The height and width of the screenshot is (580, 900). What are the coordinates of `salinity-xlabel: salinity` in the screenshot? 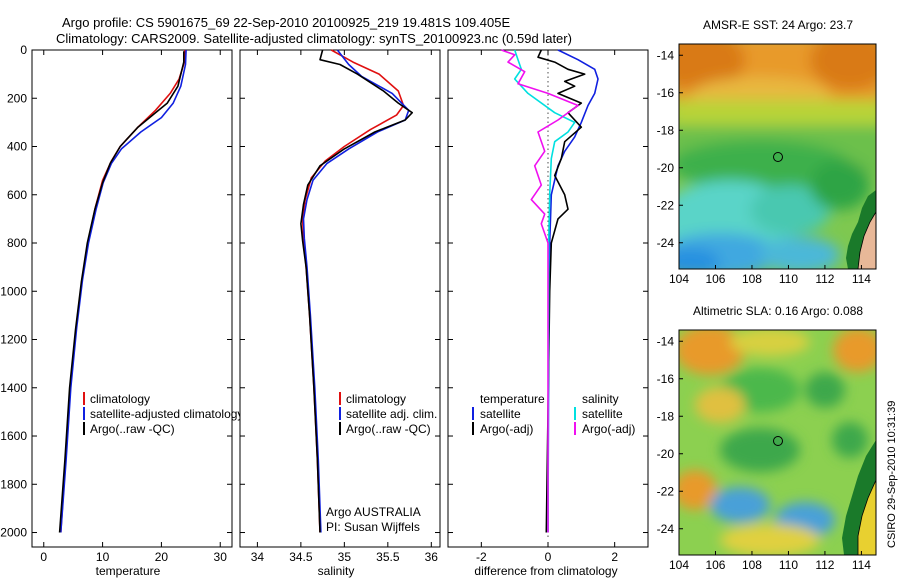 It's located at (336, 571).